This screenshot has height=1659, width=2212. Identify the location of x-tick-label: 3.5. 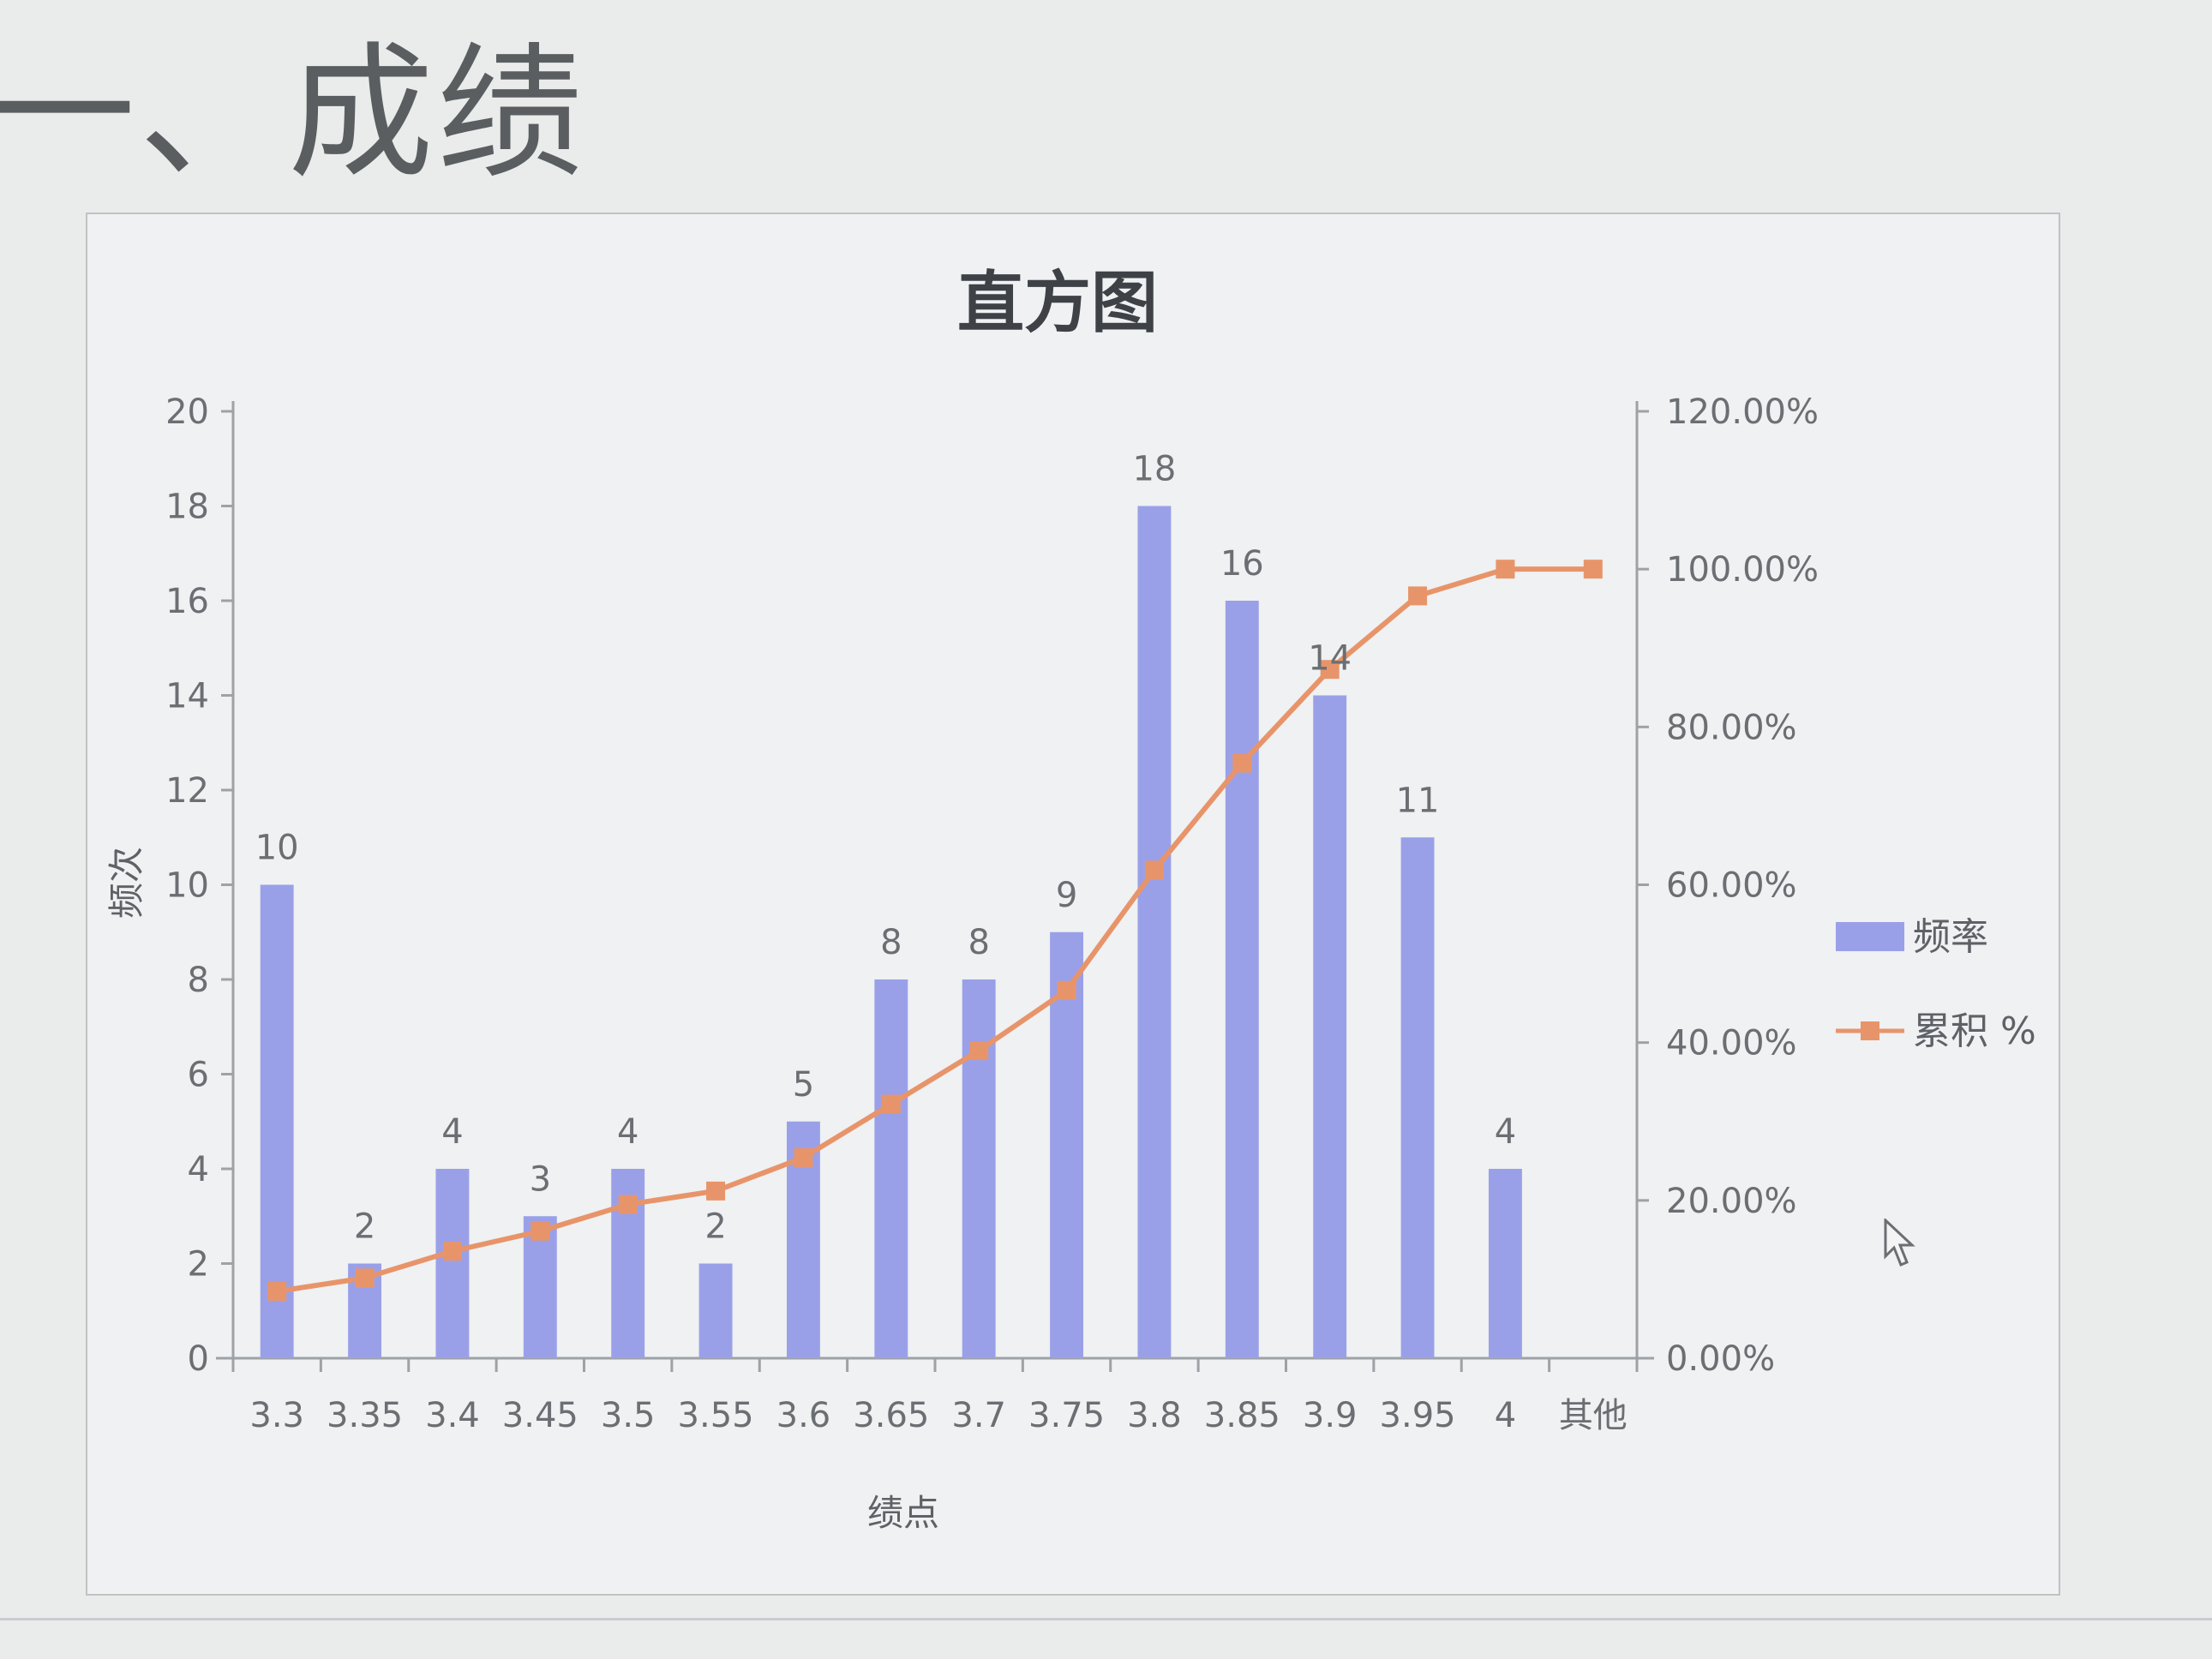
(629, 1415).